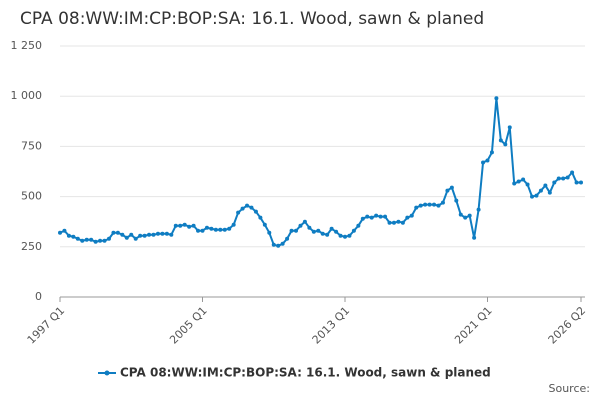 Image resolution: width=600 pixels, height=400 pixels. Describe the element at coordinates (27, 95) in the screenshot. I see `y-tick-label: 1 000` at that location.